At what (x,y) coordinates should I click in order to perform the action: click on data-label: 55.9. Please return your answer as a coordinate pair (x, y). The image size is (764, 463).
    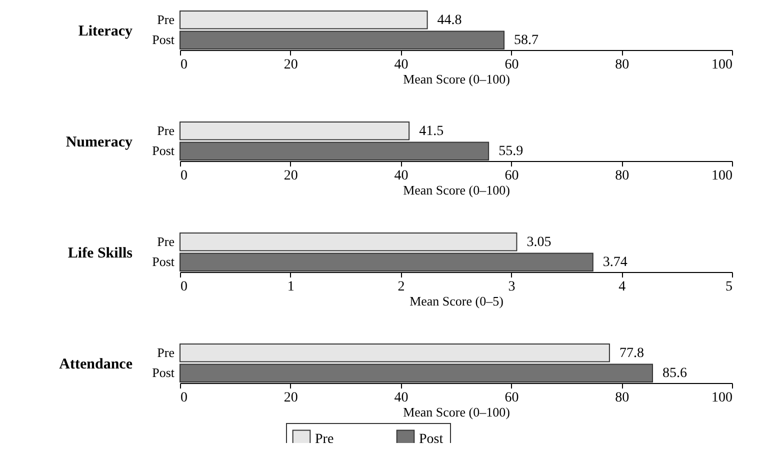
    Looking at the image, I should click on (511, 152).